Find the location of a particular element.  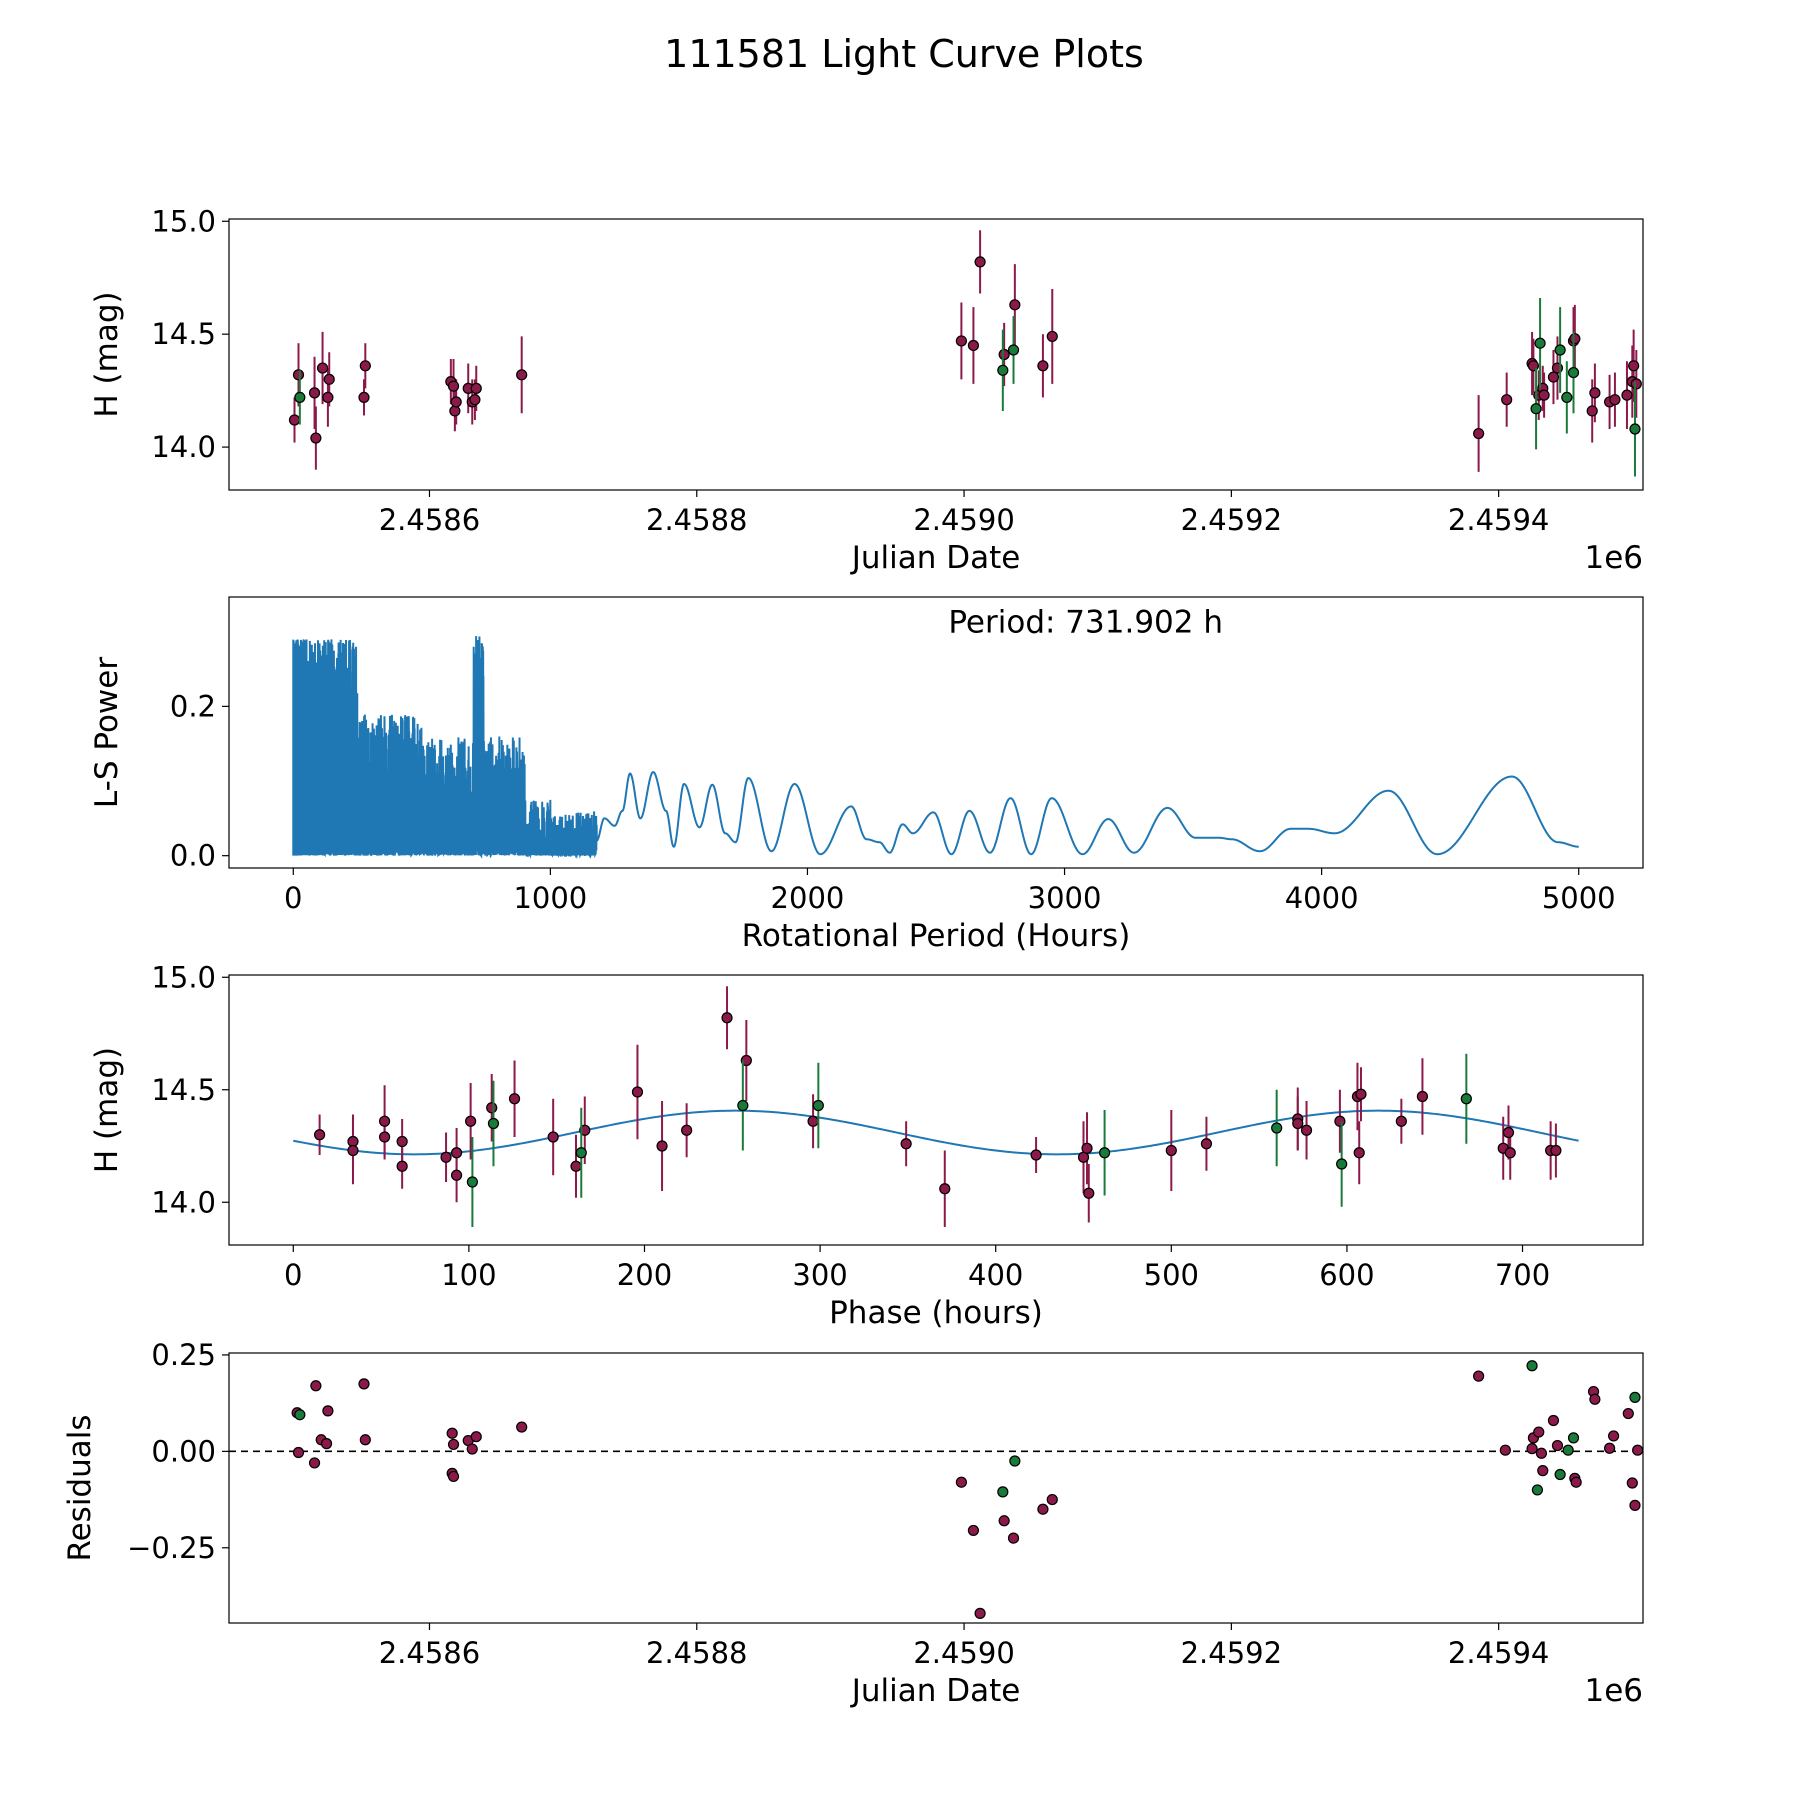

phased-ytick-label: 14.5 is located at coordinates (183, 1090).